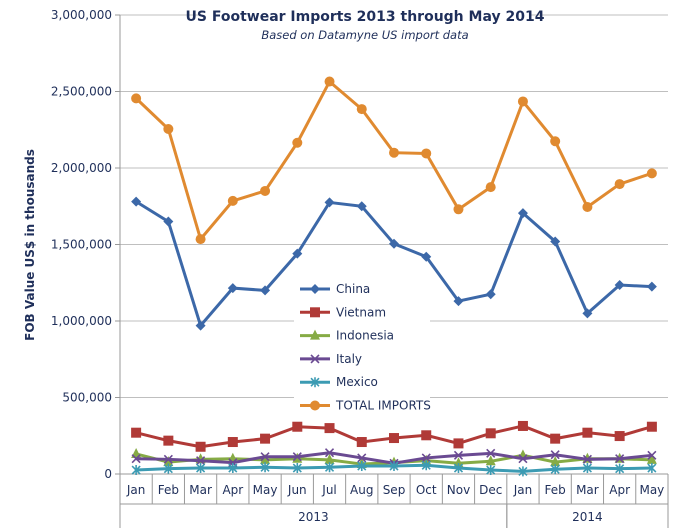  I want to click on legend-label: Italy, so click(349, 359).